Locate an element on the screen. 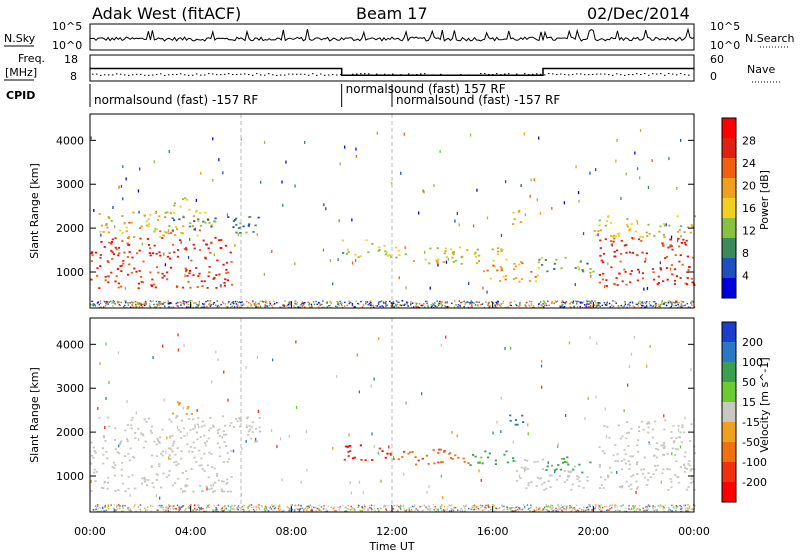 The width and height of the screenshot is (800, 554). velocity-colorbar-label: Velocity [m s^-1] is located at coordinates (764, 404).